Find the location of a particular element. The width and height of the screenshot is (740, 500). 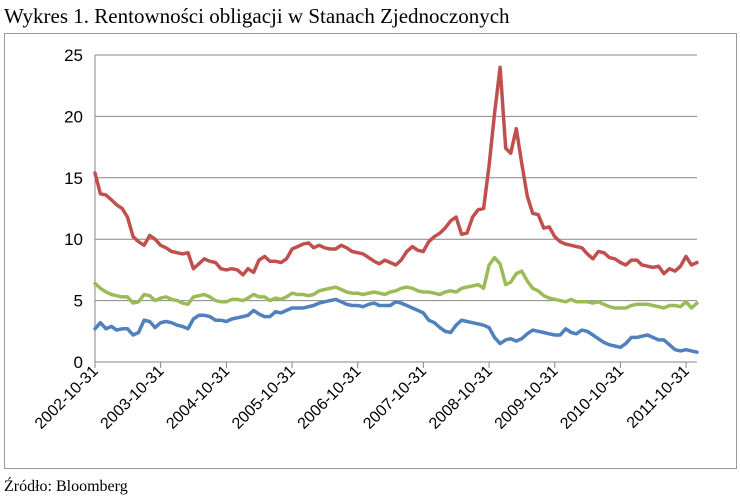

source-note: Źródło: Bloomberg is located at coordinates (66, 486).